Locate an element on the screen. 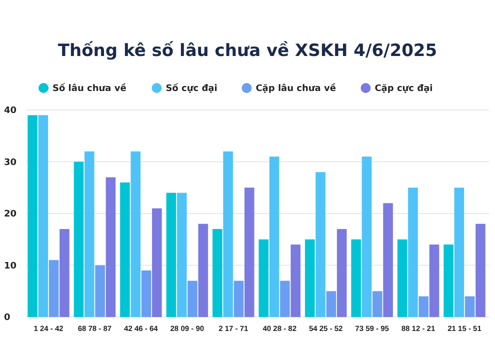 Image resolution: width=495 pixels, height=345 pixels. y-tick-label: 40 is located at coordinates (10, 111).